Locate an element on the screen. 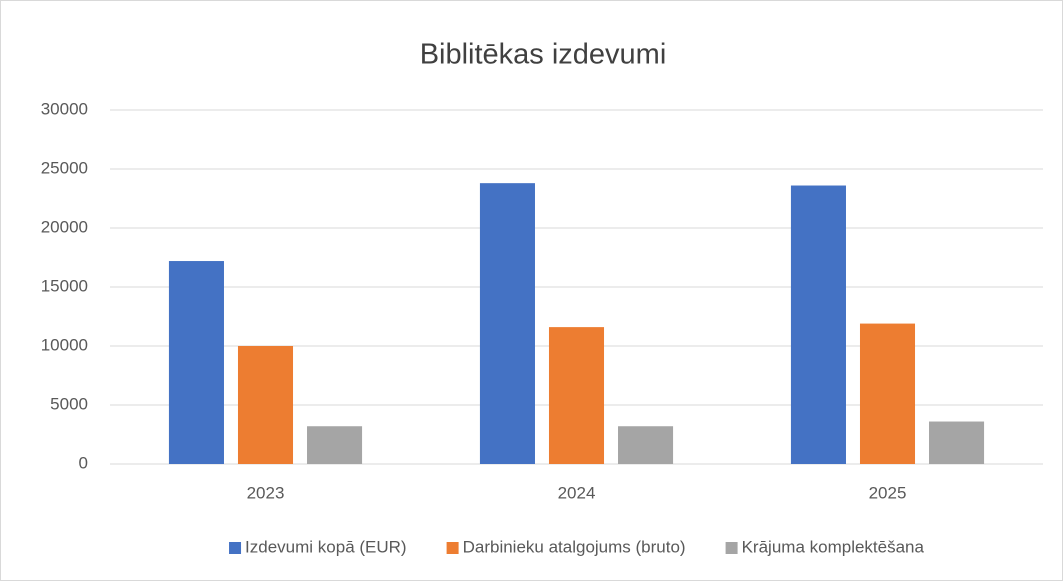  x-tick-label: 2025 is located at coordinates (888, 492).